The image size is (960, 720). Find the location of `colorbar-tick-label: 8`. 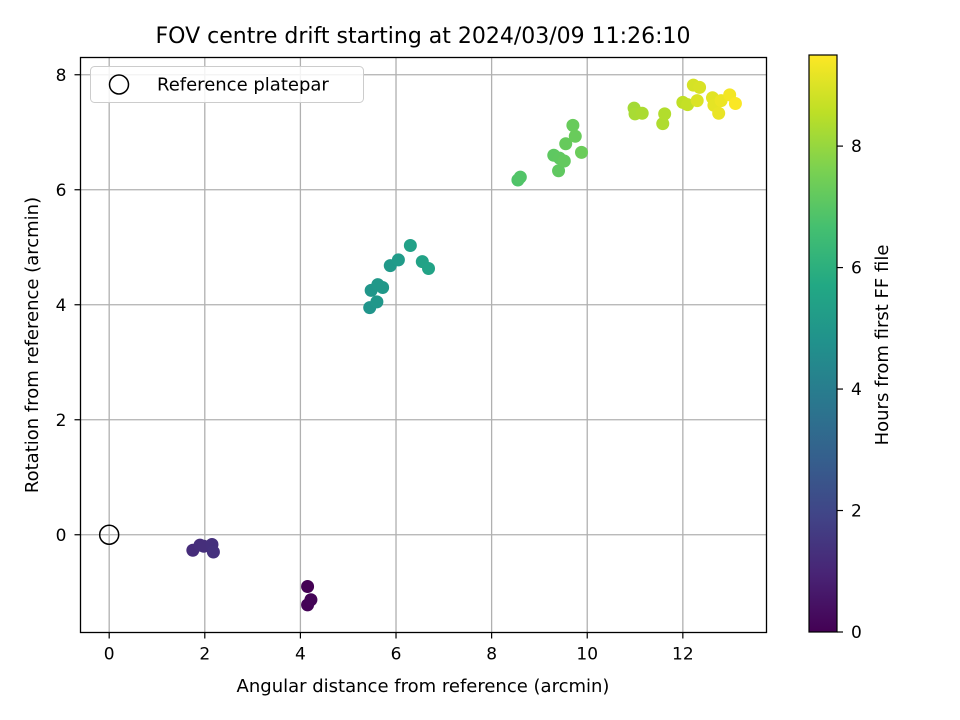

colorbar-tick-label: 8 is located at coordinates (856, 147).